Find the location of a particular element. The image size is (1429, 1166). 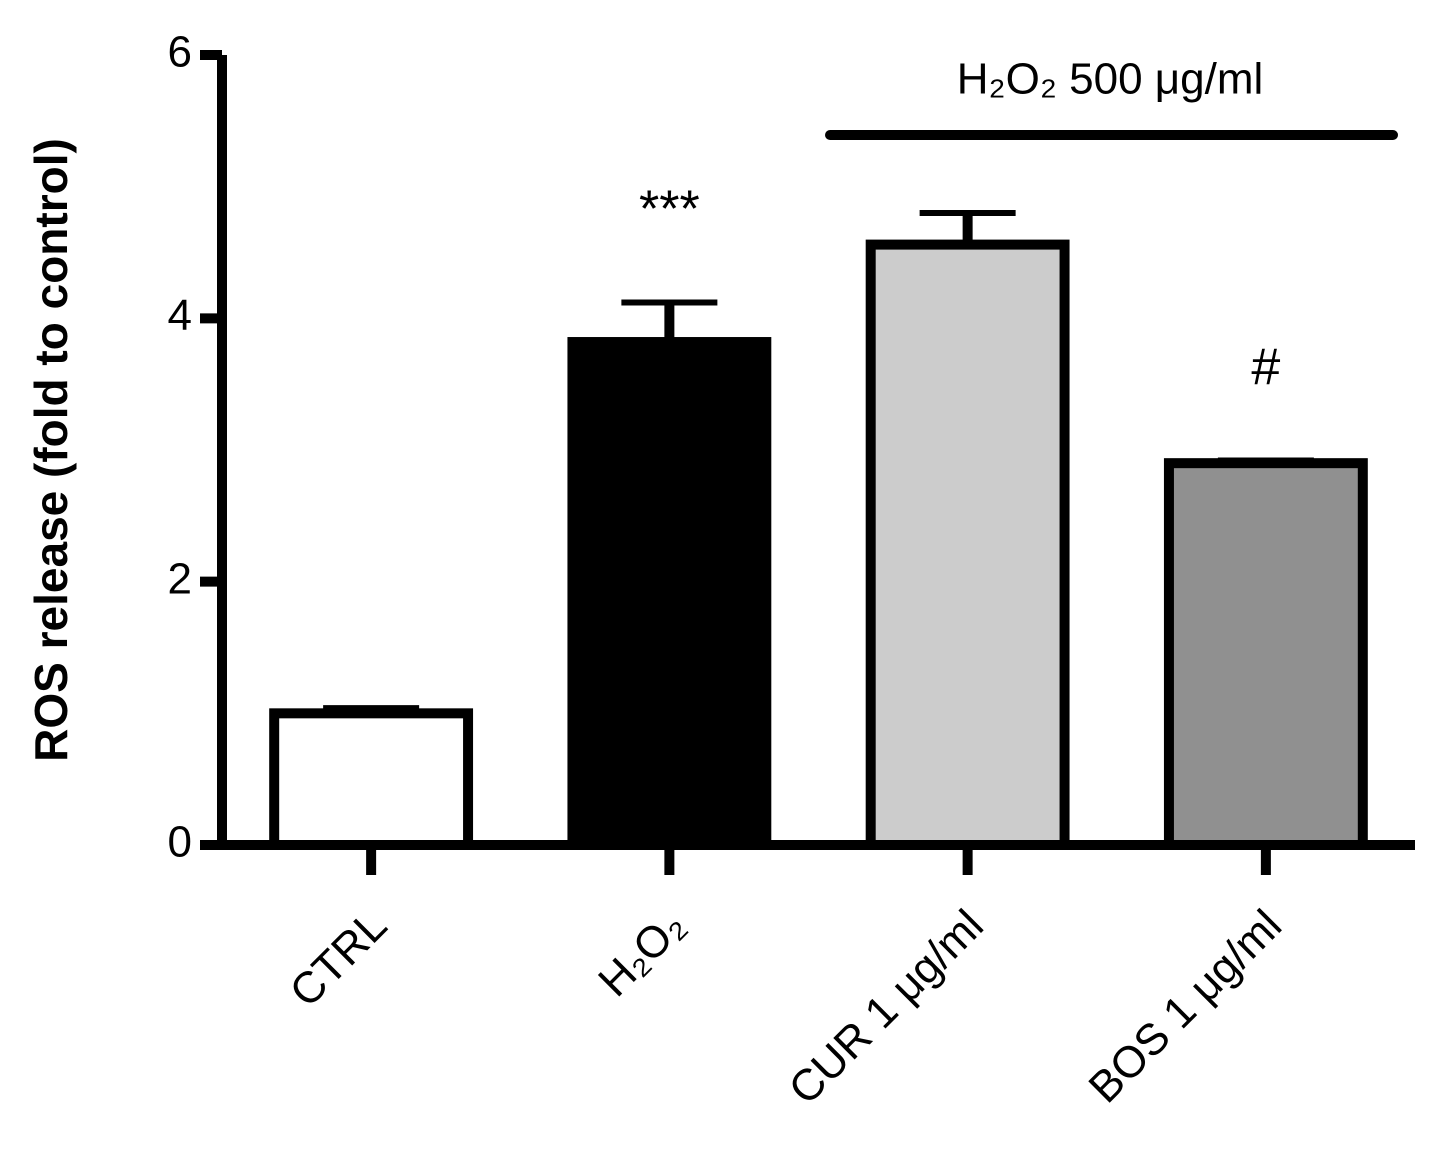

y-tick-label: 0 is located at coordinates (180, 842).